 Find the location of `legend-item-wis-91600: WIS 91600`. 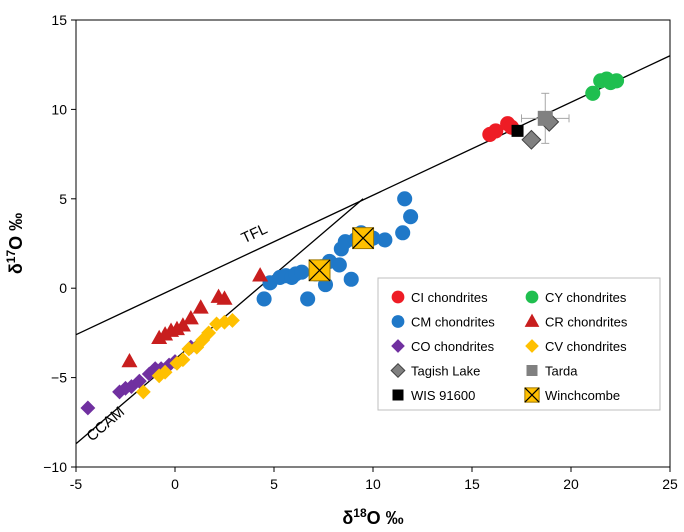

legend-item-wis-91600: WIS 91600 is located at coordinates (433, 395).